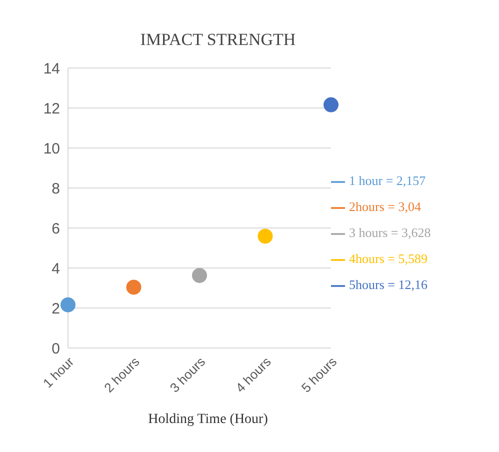  What do you see at coordinates (56, 309) in the screenshot?
I see `y-tick-label: 2` at bounding box center [56, 309].